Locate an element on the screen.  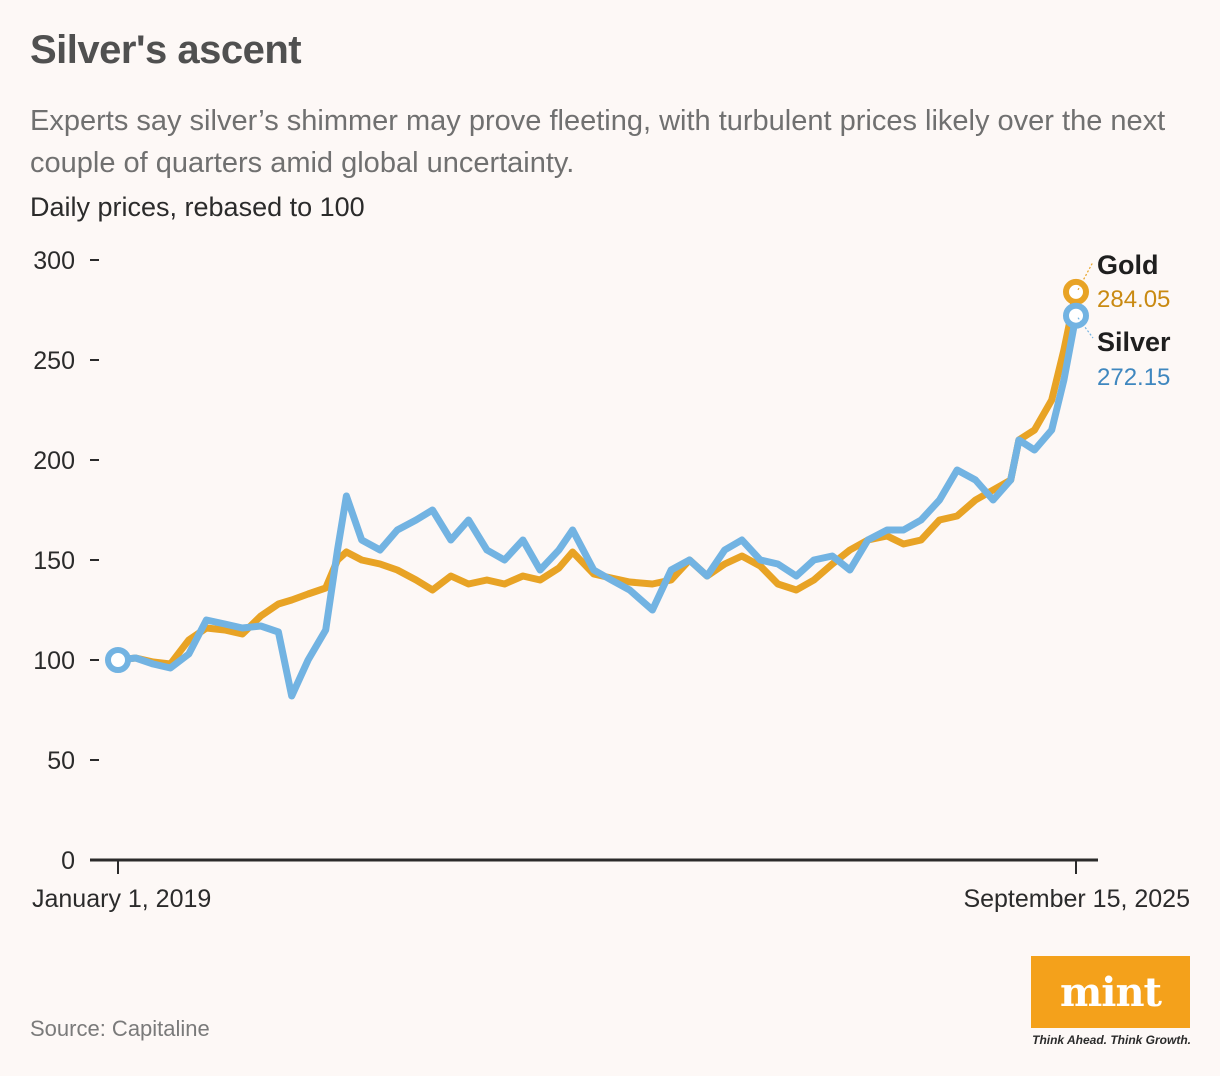
x-tick-label: September 15, 2025 is located at coordinates (1076, 899).